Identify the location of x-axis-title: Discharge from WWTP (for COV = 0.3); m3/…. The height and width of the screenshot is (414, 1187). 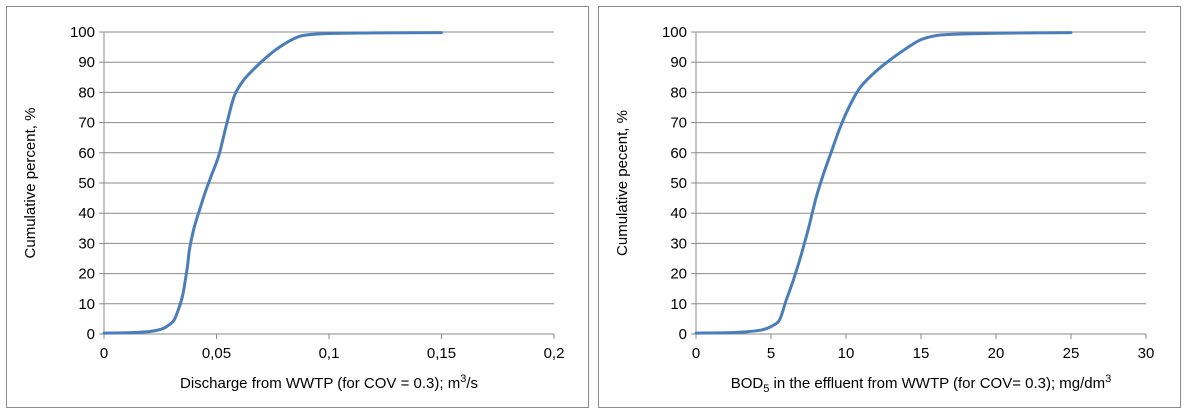
(329, 382).